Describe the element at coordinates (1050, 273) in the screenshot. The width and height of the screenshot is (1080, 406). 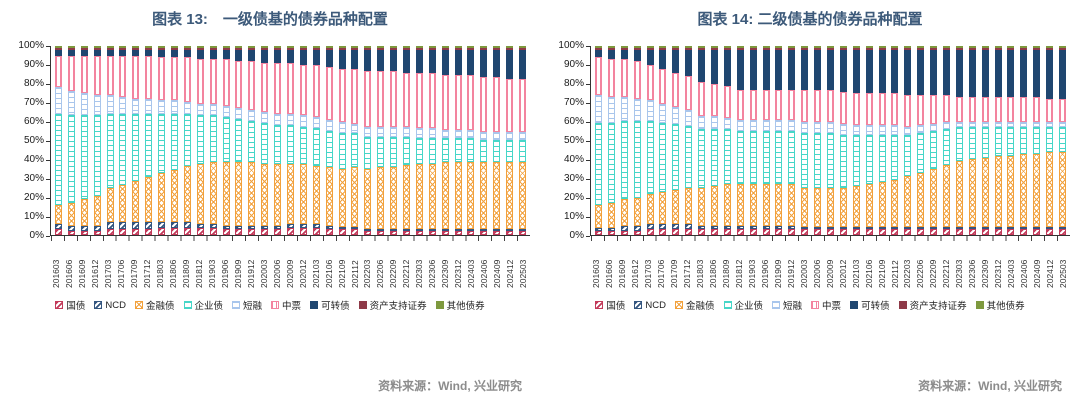
I see `x-tick-label: 202412` at that location.